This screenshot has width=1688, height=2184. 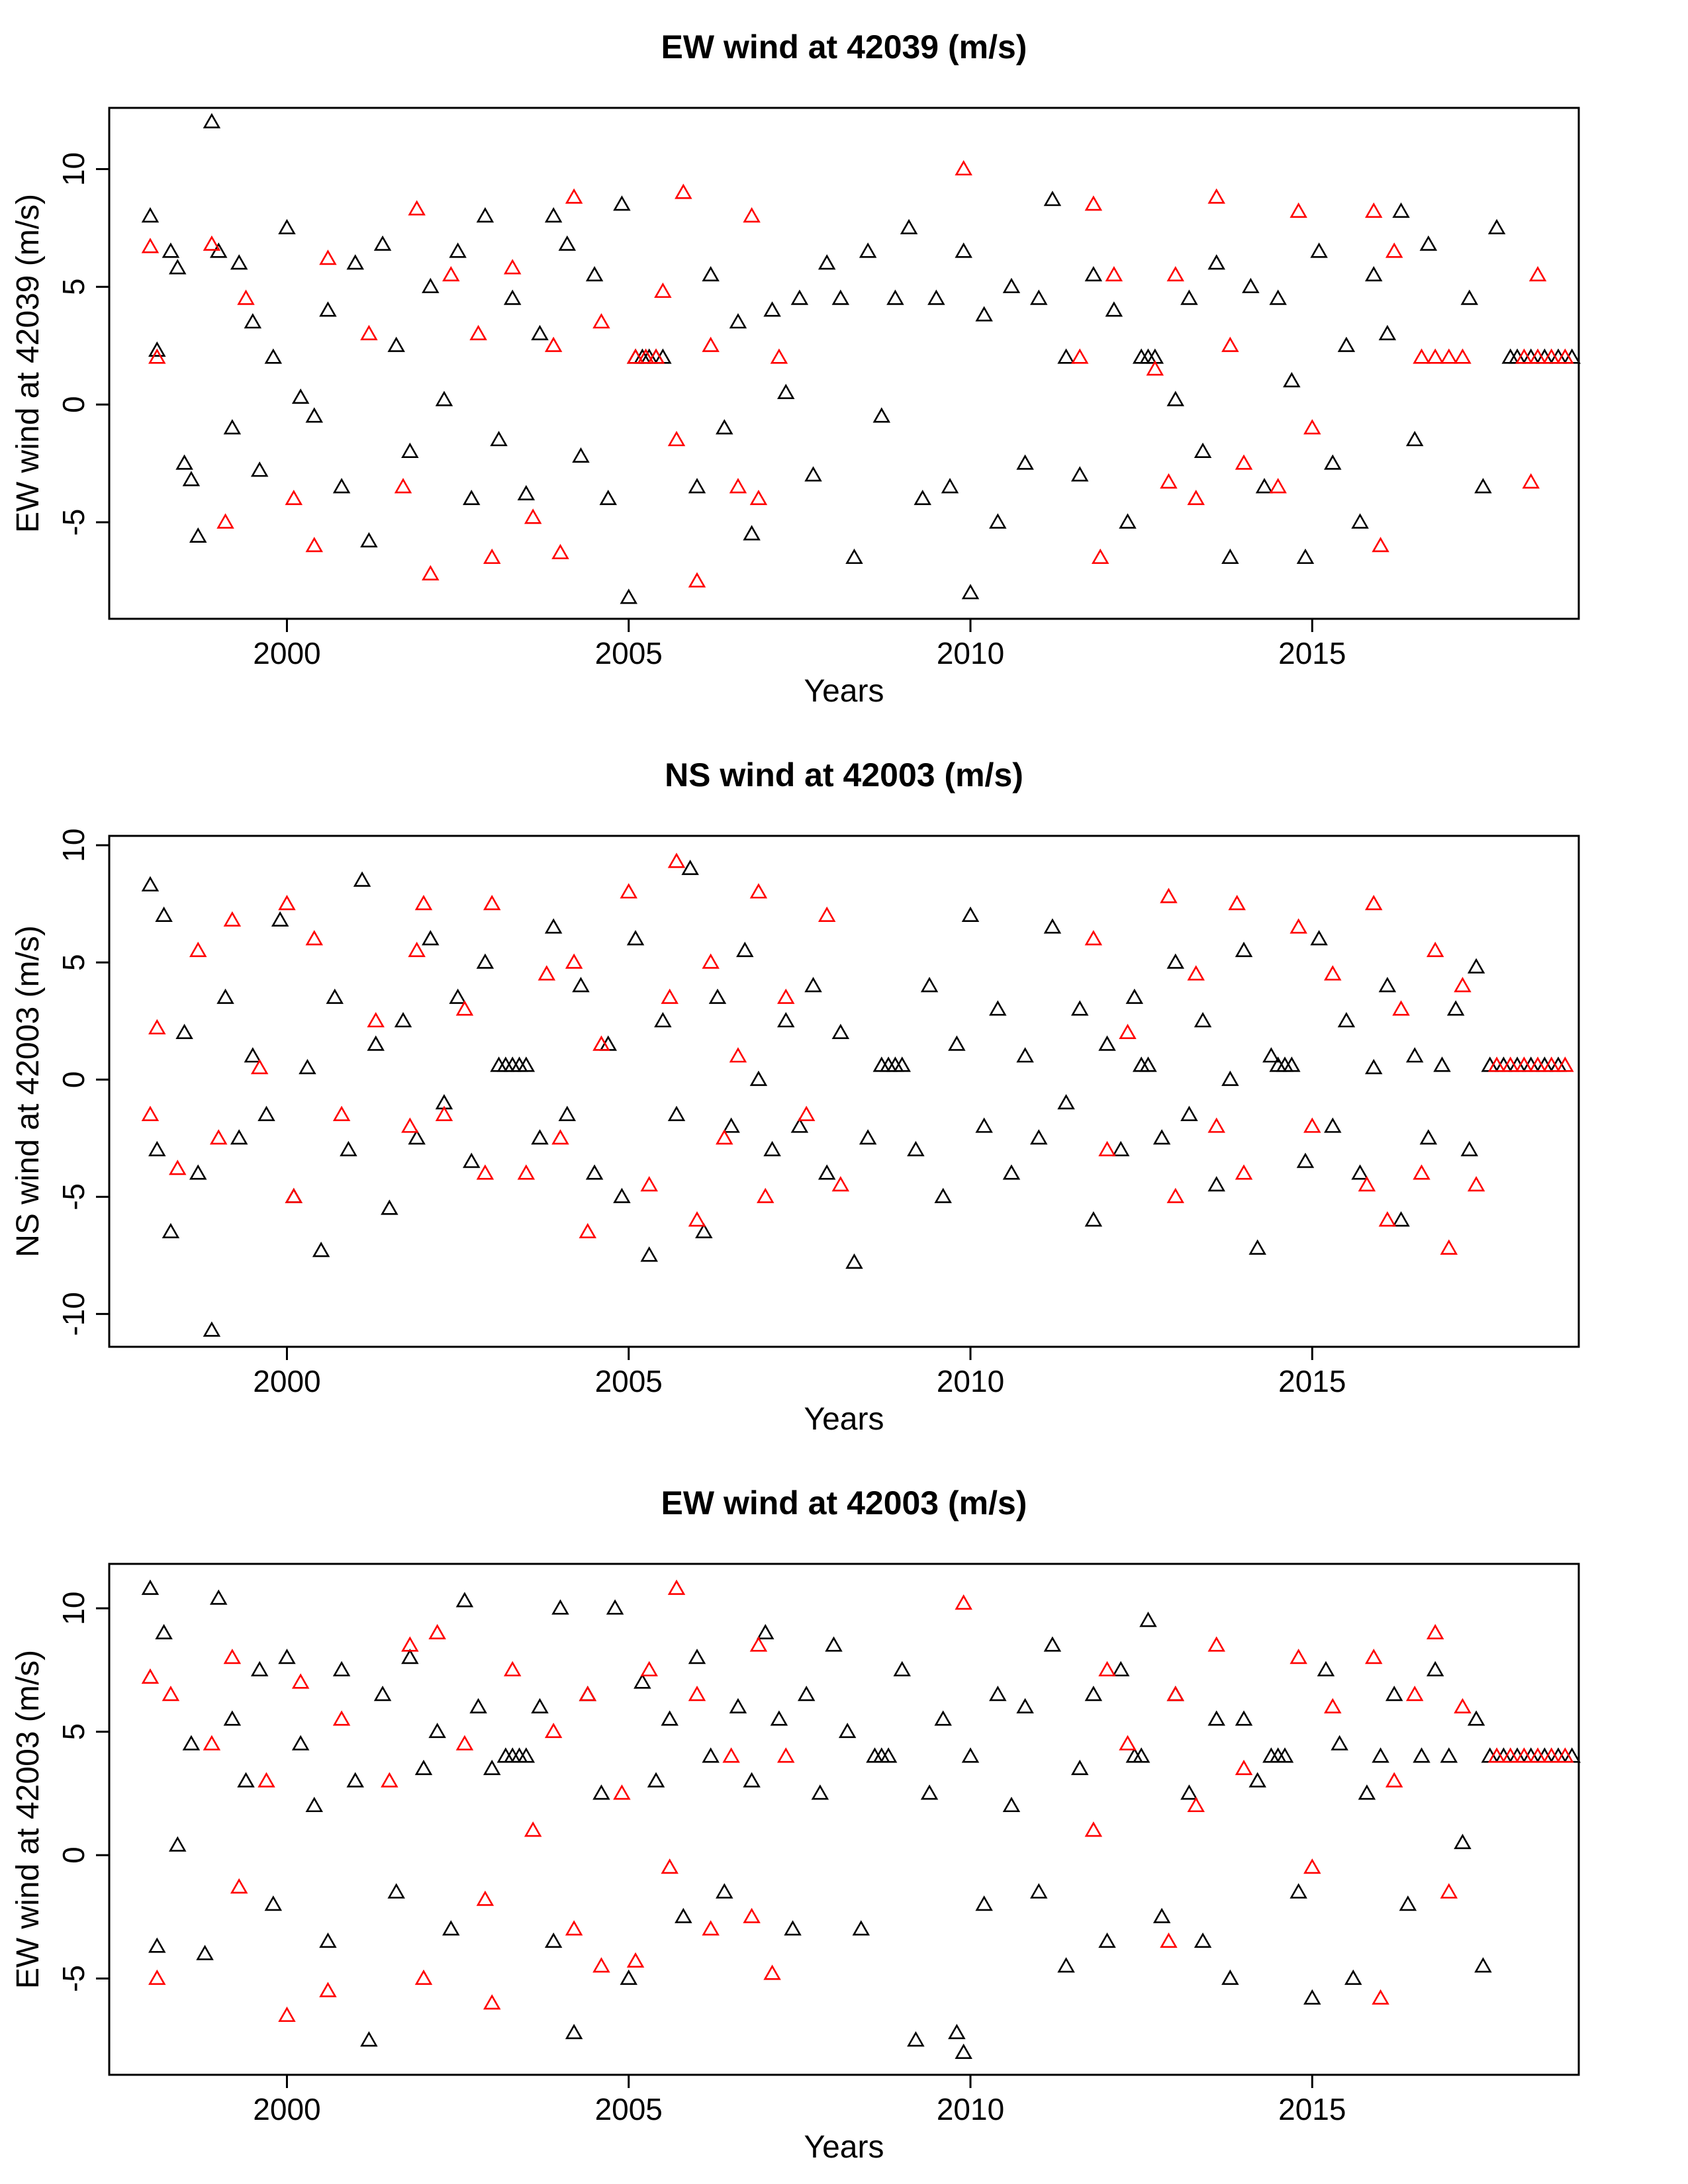 What do you see at coordinates (629, 2109) in the screenshot?
I see `x-tick-label: 2005` at bounding box center [629, 2109].